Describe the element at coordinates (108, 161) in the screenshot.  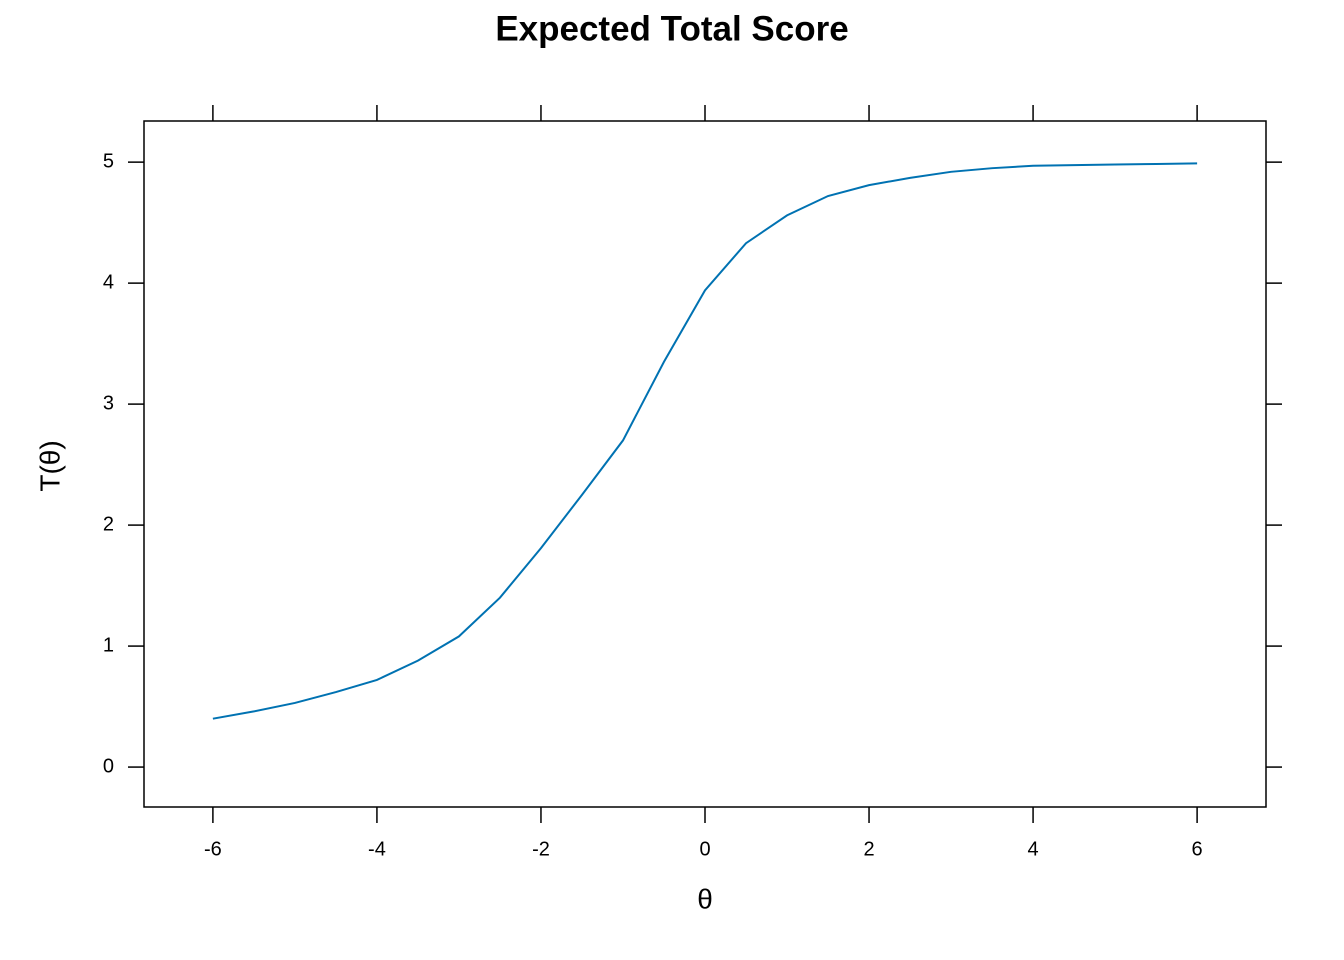
I see `y-tick-label: 5` at that location.